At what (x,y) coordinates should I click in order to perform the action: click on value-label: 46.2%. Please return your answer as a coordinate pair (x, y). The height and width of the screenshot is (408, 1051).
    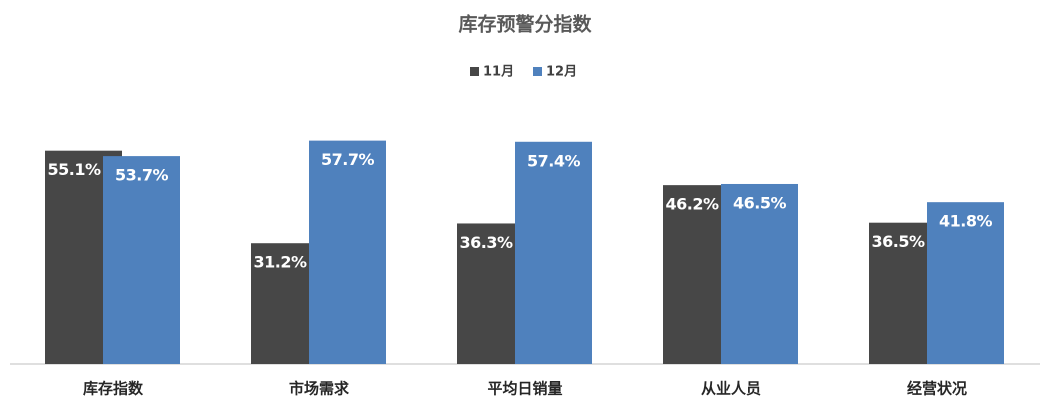
    Looking at the image, I should click on (691, 204).